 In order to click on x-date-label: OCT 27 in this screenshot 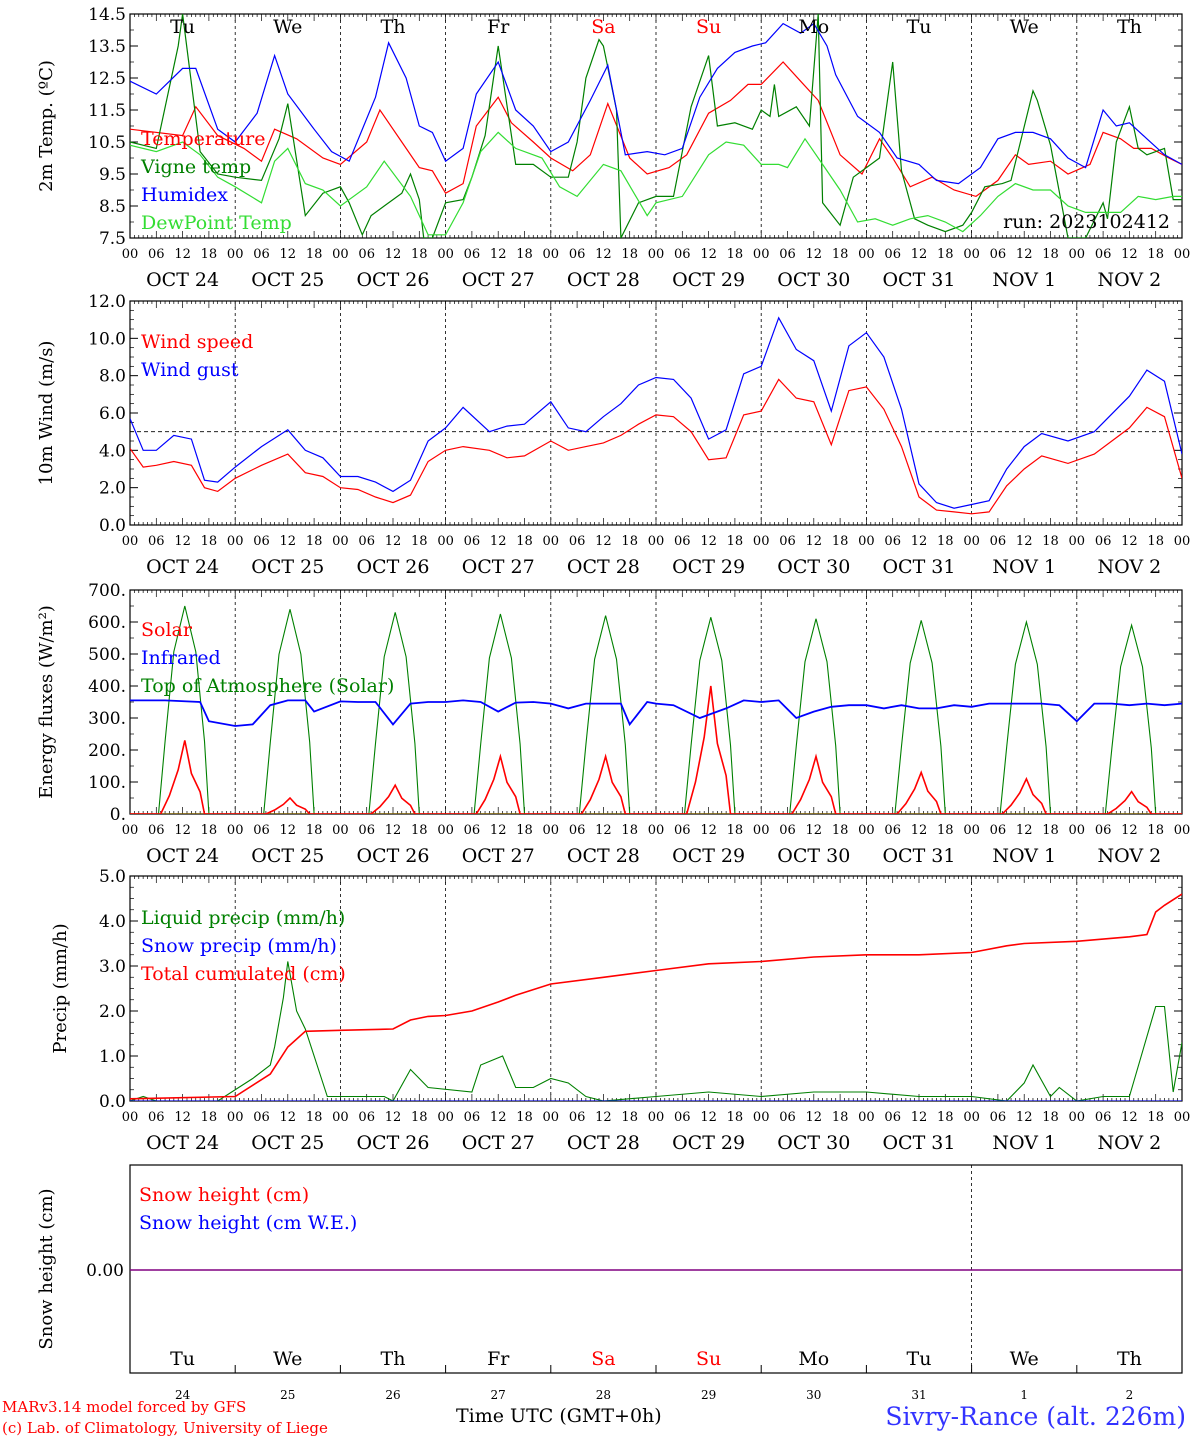, I will do `click(498, 280)`.